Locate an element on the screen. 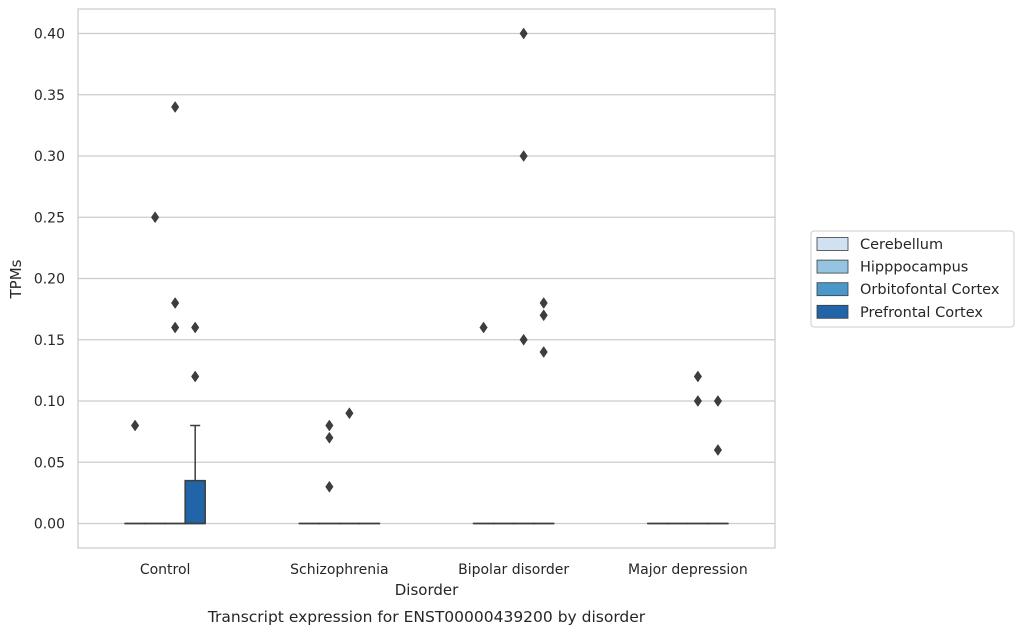 This screenshot has height=634, width=1023. y-tick-label: 0.40 is located at coordinates (49, 35).